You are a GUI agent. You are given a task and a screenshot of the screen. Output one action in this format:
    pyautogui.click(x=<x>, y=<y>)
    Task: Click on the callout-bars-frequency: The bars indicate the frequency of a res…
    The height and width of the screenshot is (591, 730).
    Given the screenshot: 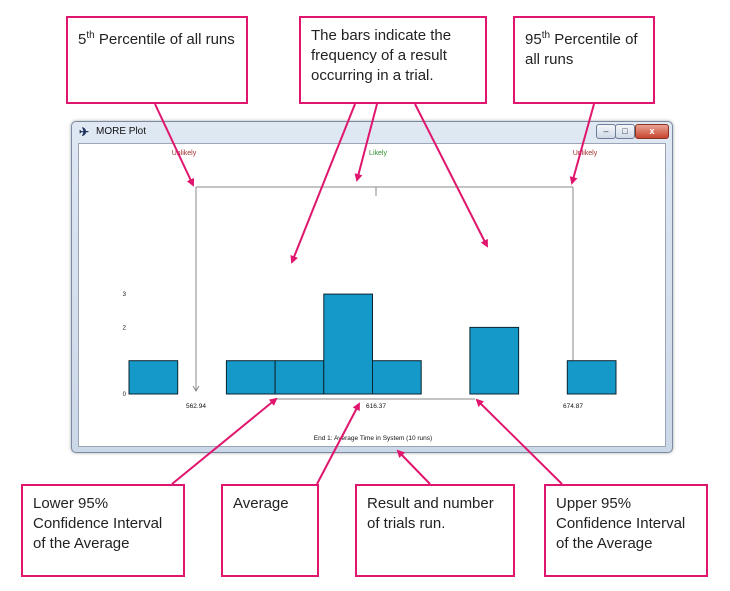 What is the action you would take?
    pyautogui.click(x=393, y=60)
    